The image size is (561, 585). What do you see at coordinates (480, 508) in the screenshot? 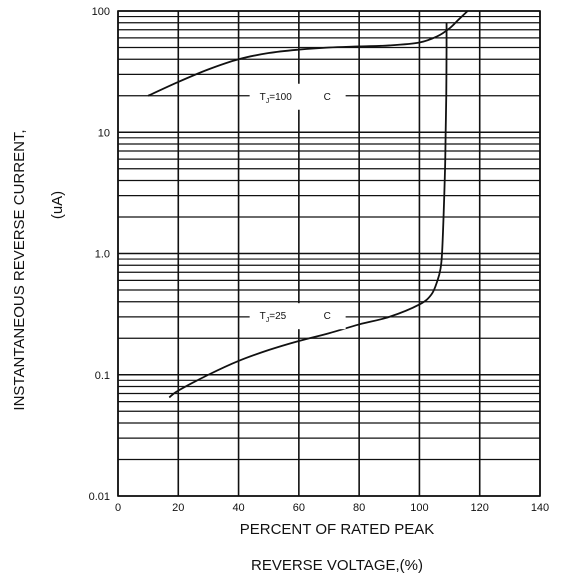
I see `x-tick-label-6: 120` at bounding box center [480, 508].